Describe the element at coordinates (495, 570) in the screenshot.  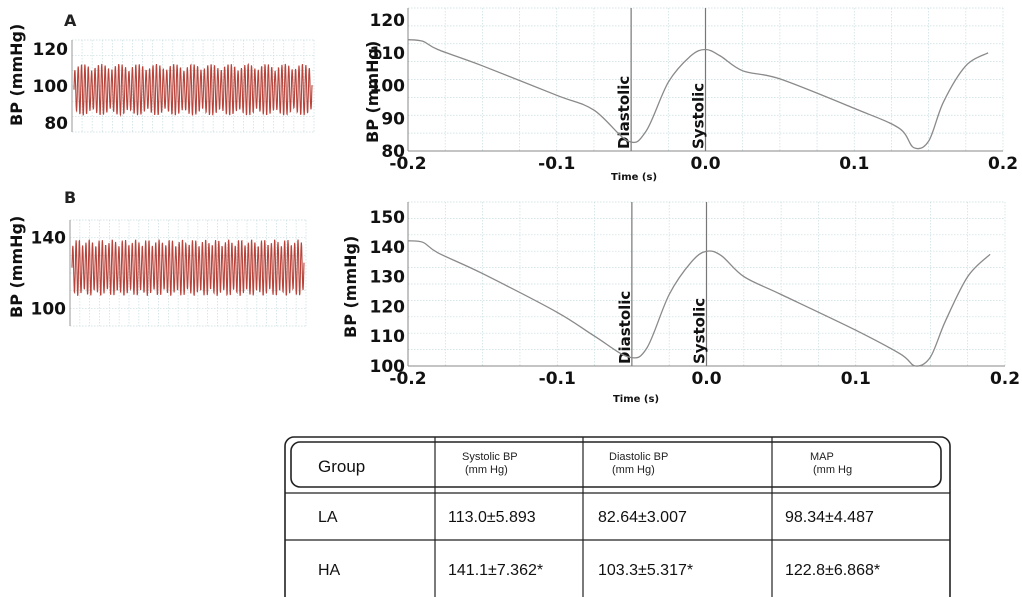
I see `table-cell: 141.1±7.362*` at that location.